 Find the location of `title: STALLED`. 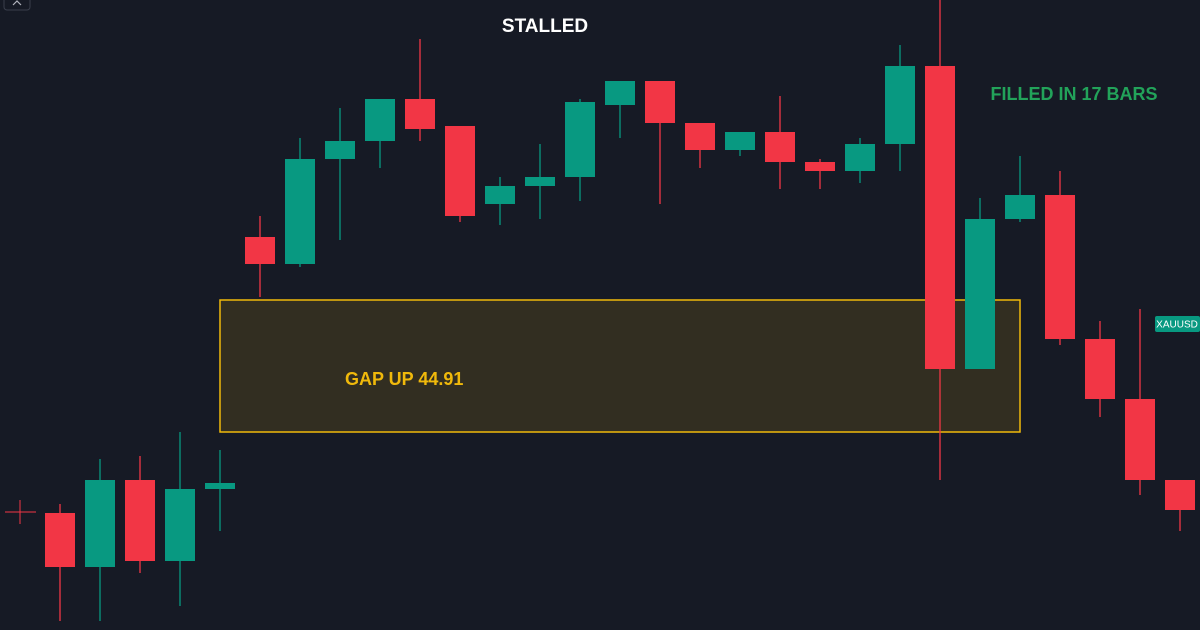

title: STALLED is located at coordinates (545, 26).